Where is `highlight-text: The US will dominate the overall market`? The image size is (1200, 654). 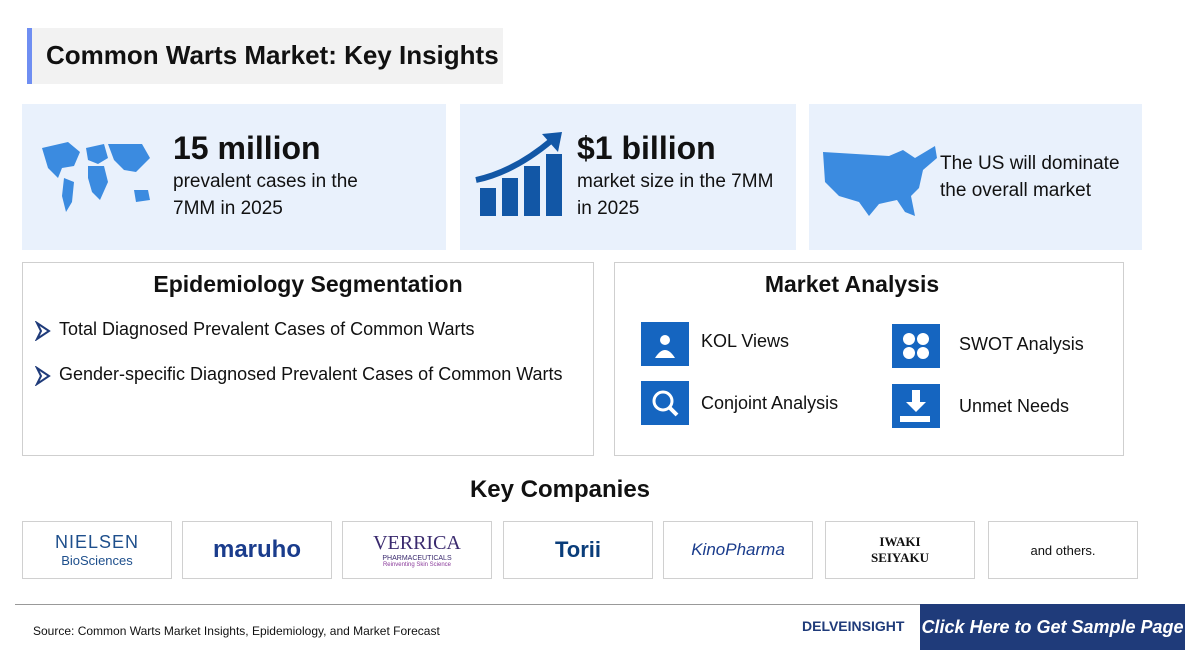 highlight-text: The US will dominate the overall market is located at coordinates (1030, 177).